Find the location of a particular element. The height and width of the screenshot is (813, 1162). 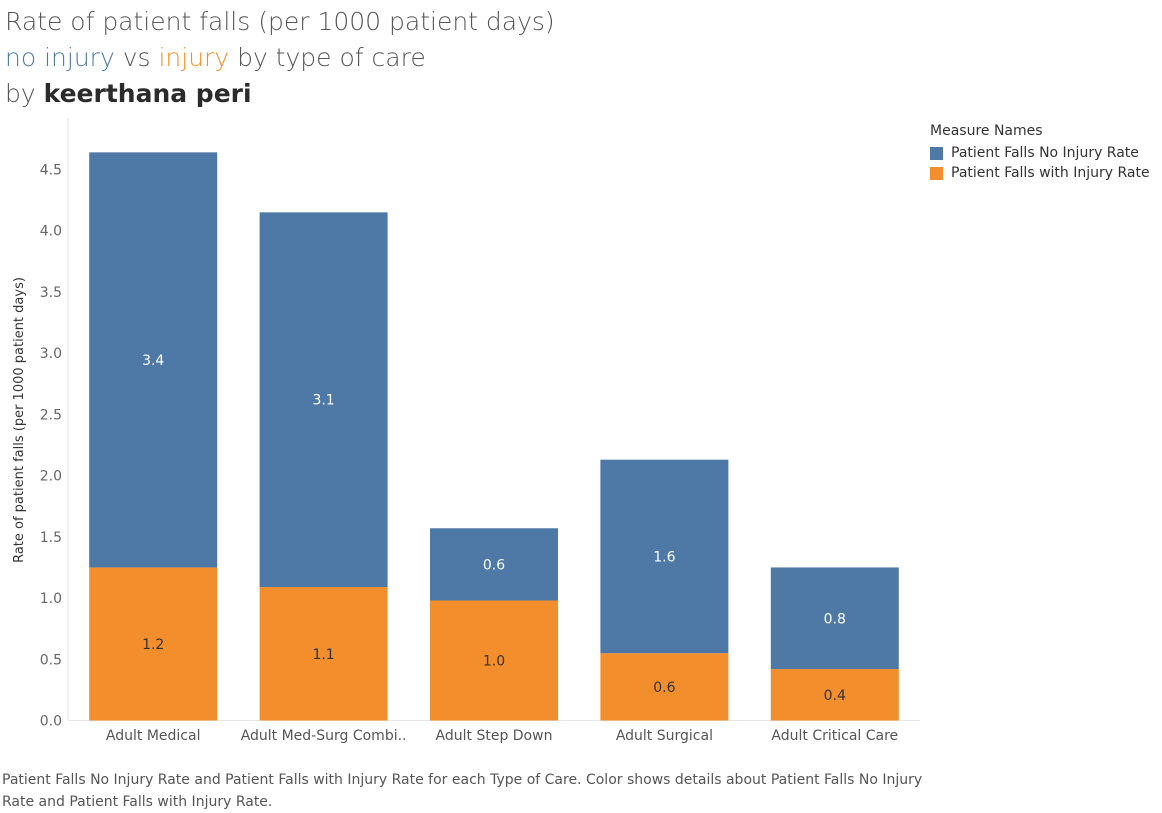

byline-prefix: by is located at coordinates (24, 93).